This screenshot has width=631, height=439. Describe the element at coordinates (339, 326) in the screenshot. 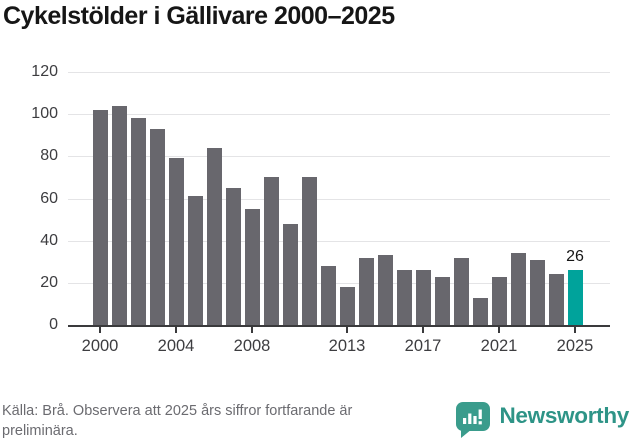

I see `x-axis-line` at that location.